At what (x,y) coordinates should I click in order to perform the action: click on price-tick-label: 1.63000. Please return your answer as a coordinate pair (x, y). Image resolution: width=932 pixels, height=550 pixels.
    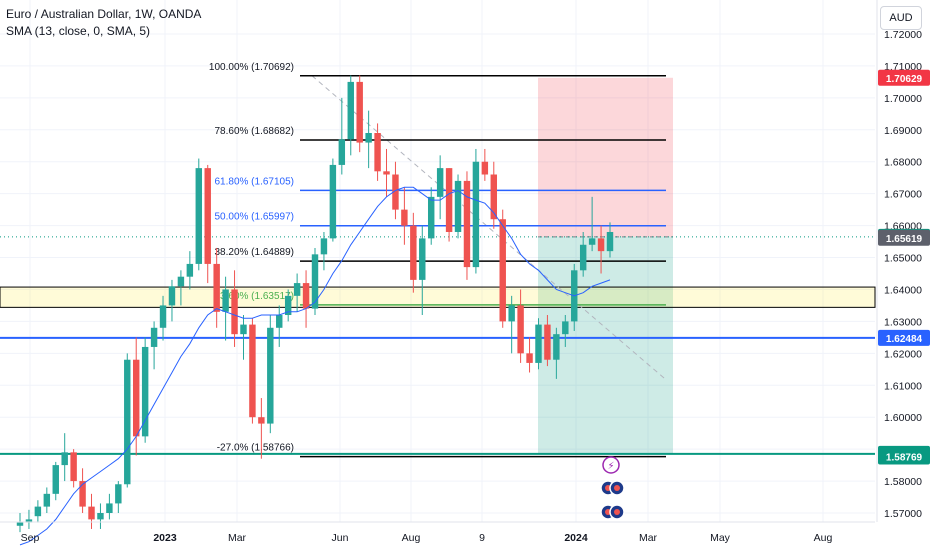
    Looking at the image, I should click on (903, 322).